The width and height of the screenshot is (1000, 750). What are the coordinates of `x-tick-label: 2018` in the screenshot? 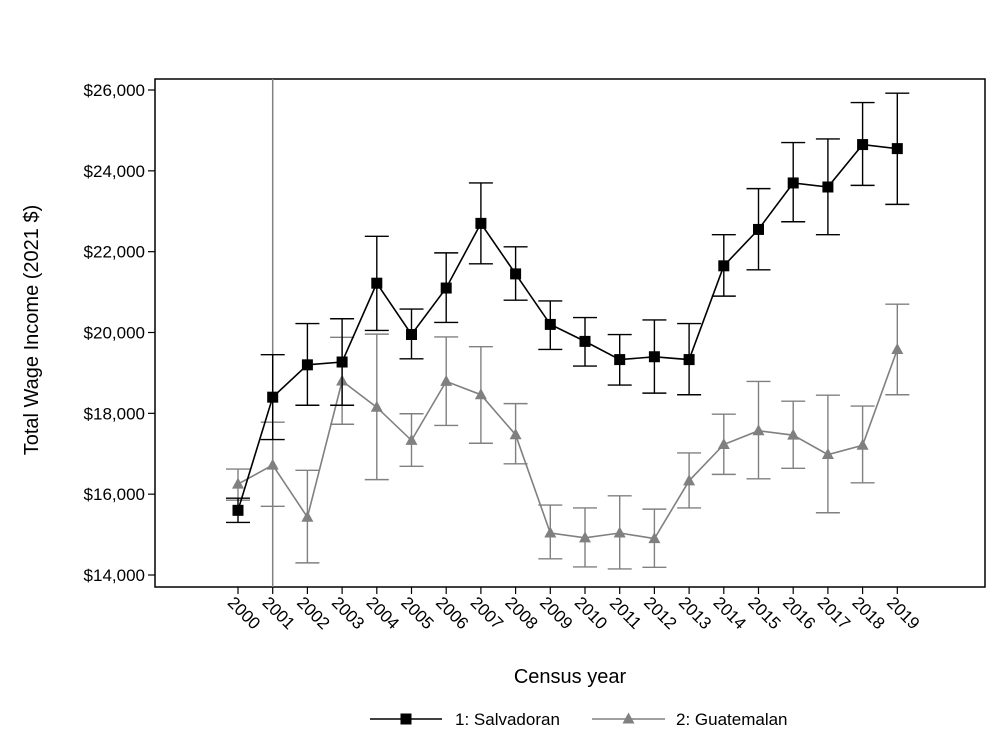 It's located at (868, 613).